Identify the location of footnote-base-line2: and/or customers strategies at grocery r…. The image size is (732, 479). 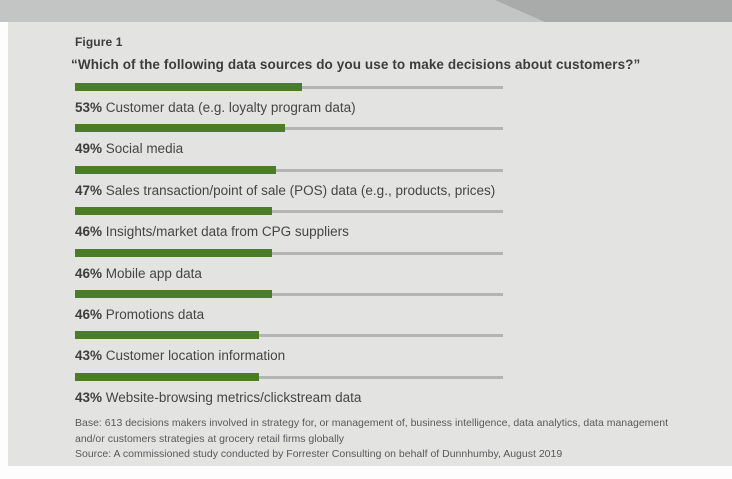
(210, 438).